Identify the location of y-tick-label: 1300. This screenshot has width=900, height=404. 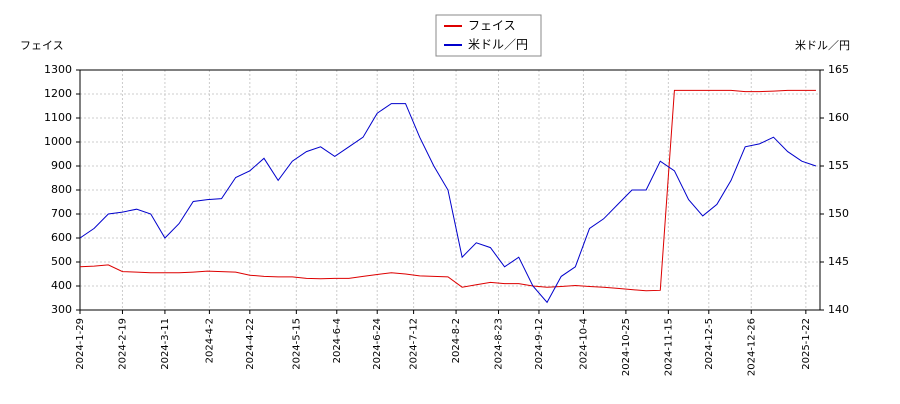
(58, 69).